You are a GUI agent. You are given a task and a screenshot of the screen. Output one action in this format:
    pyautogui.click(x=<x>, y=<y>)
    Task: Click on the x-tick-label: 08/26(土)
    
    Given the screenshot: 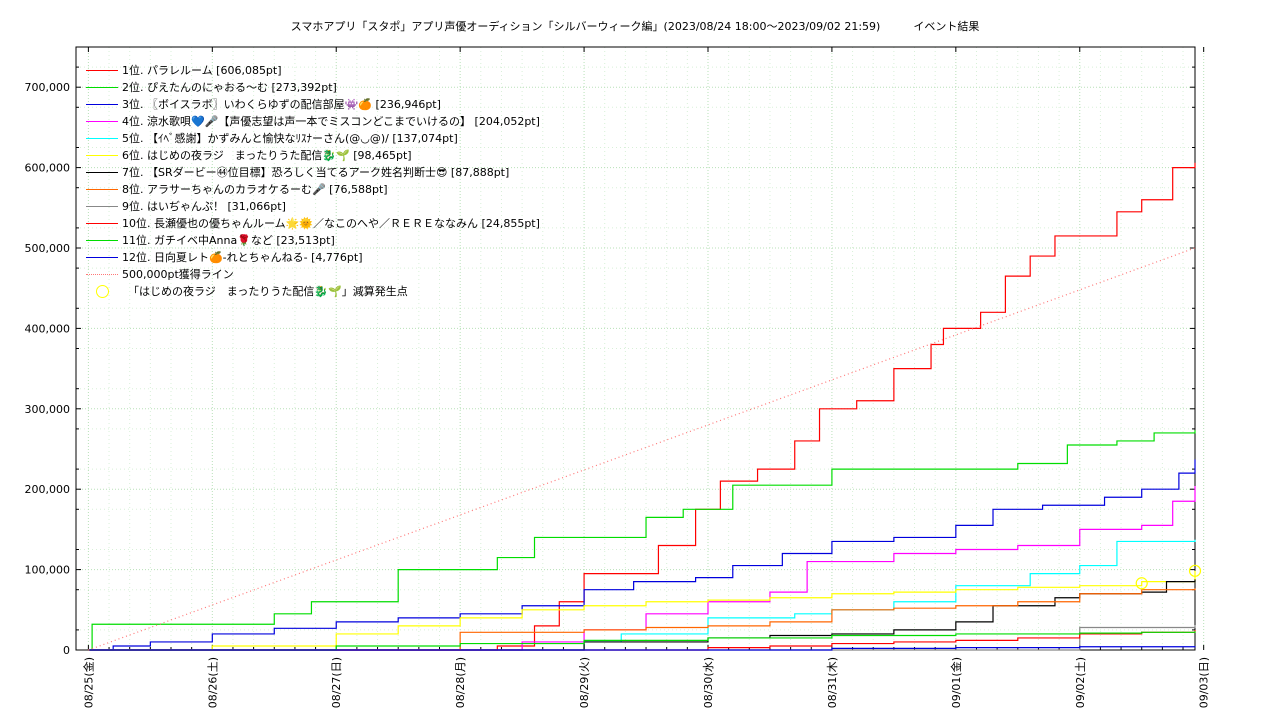 What is the action you would take?
    pyautogui.click(x=212, y=682)
    